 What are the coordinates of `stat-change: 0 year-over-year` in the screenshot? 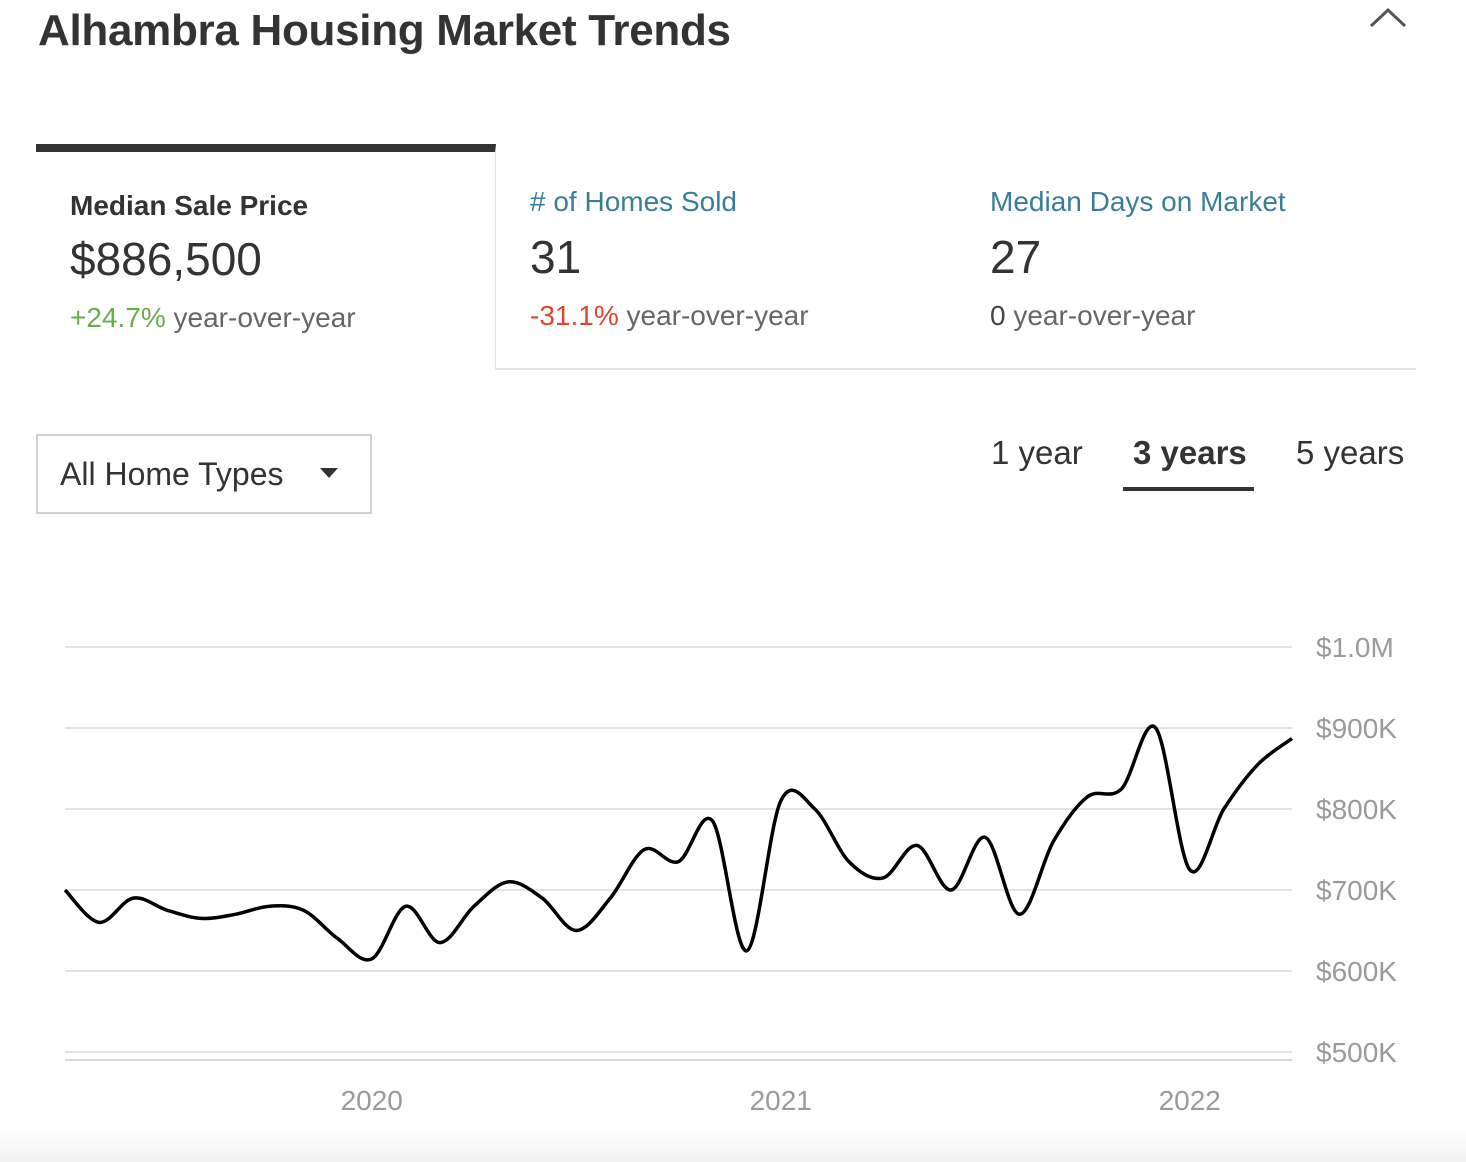 It's located at (1092, 316).